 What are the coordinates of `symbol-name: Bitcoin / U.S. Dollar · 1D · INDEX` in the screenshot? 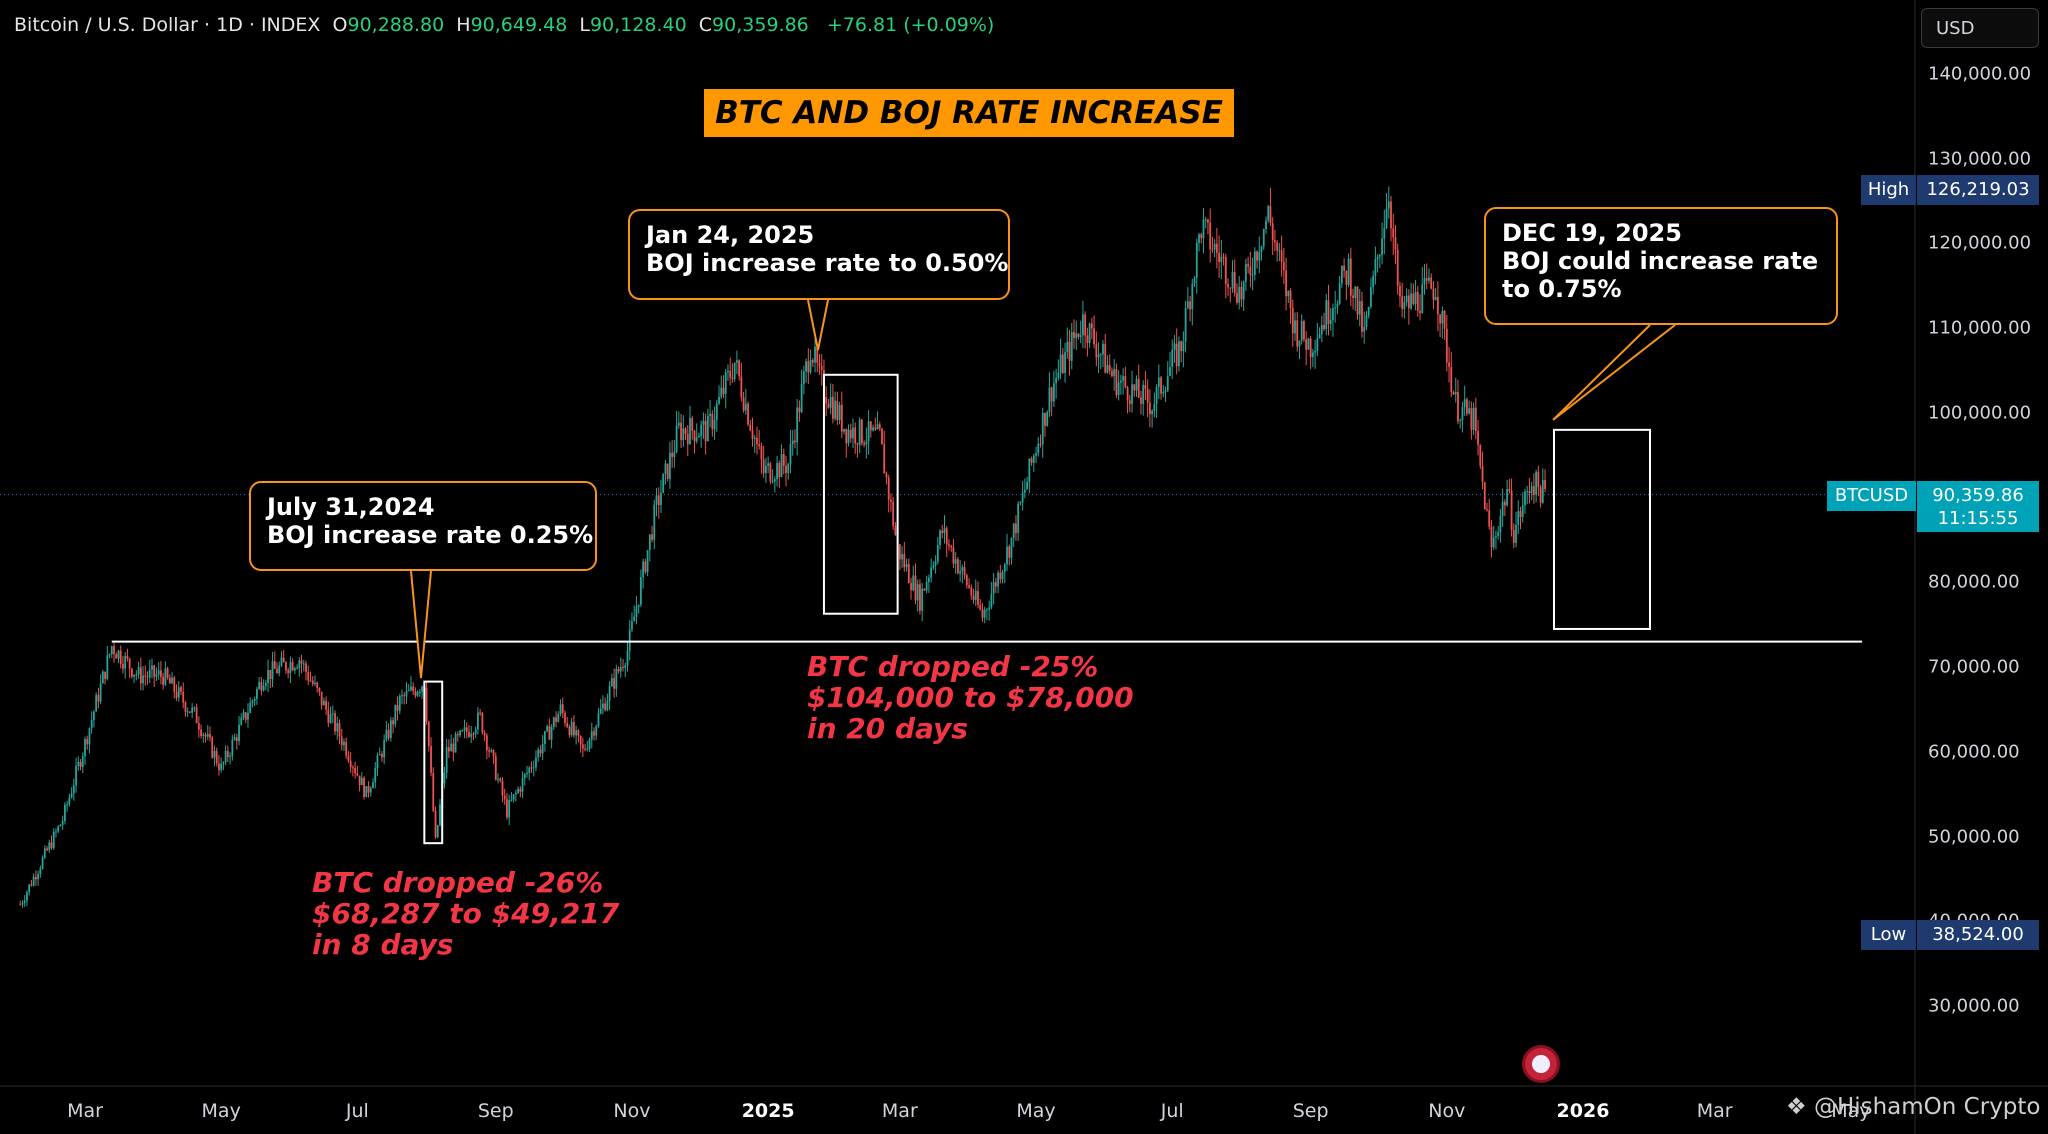 It's located at (167, 25).